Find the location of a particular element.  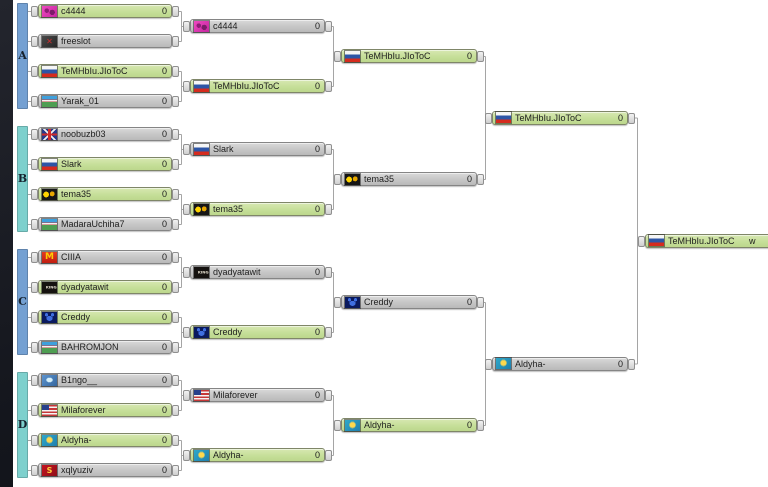

superman-icon is located at coordinates (49, 470).